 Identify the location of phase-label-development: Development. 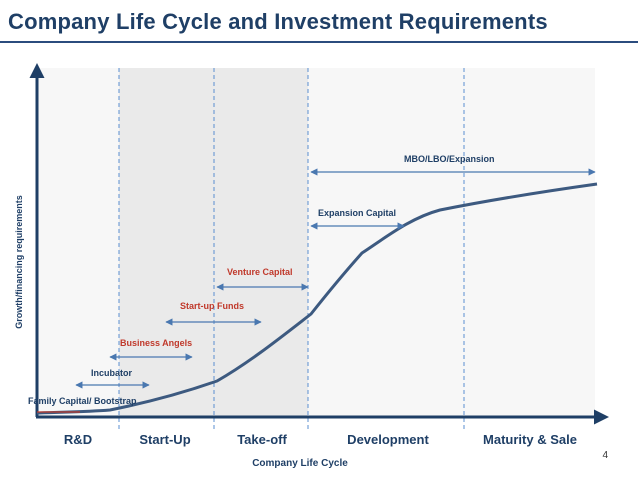
(388, 439).